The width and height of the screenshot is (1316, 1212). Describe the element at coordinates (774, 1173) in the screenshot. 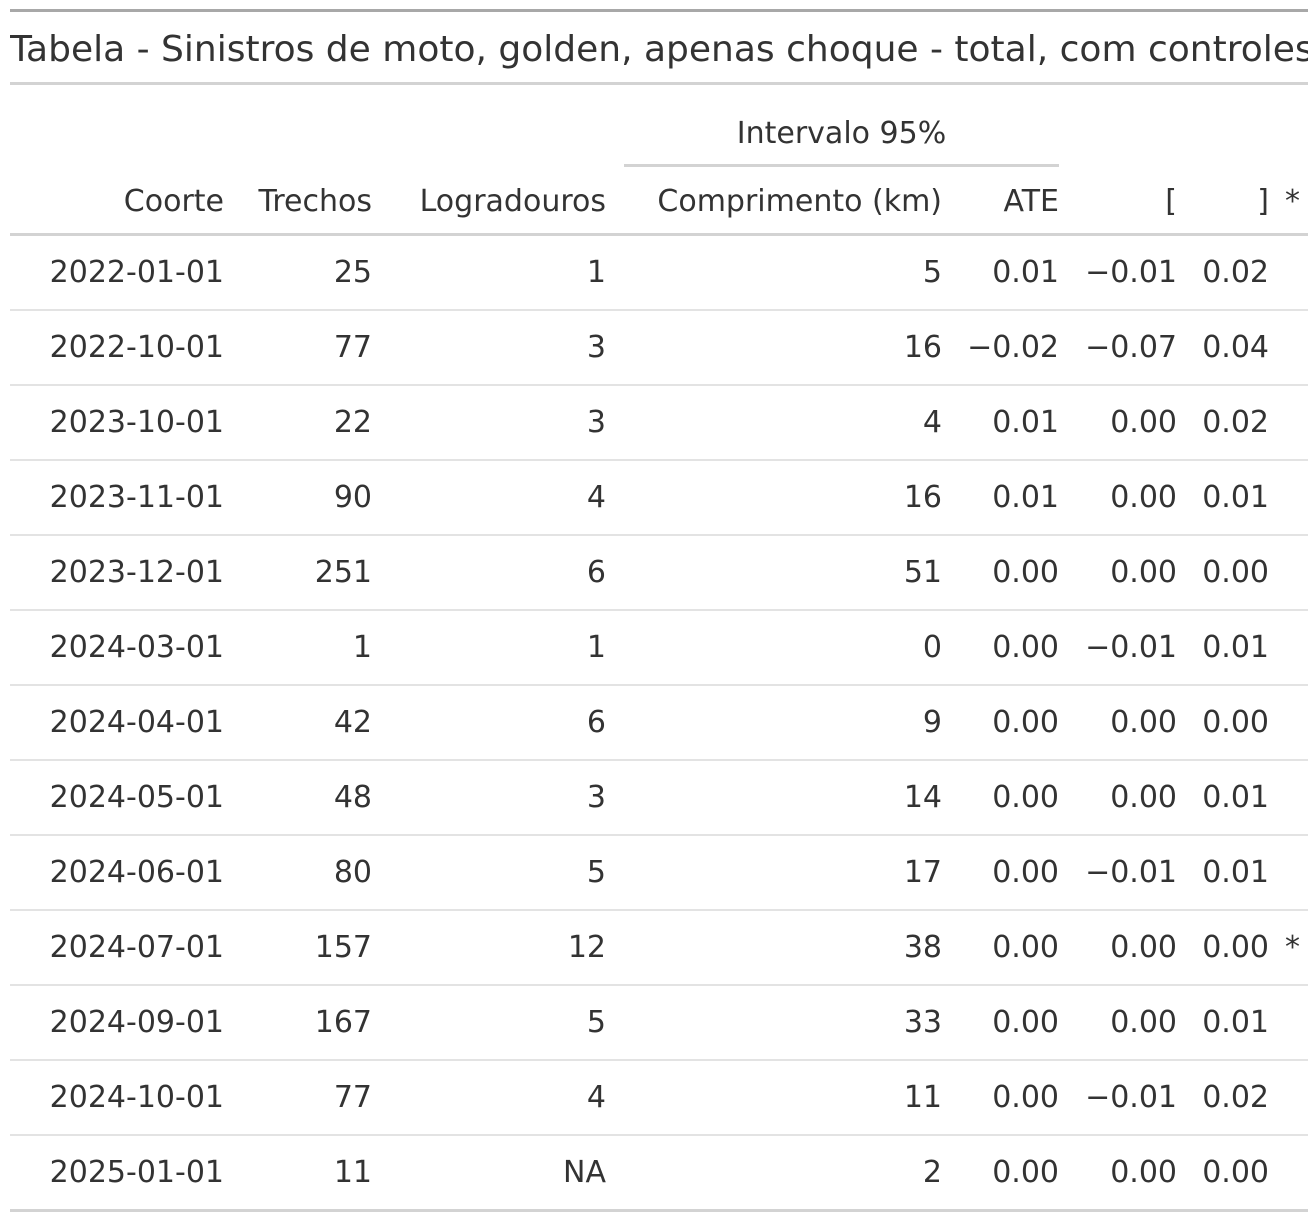

I see `cell-comprimento: 2` at that location.